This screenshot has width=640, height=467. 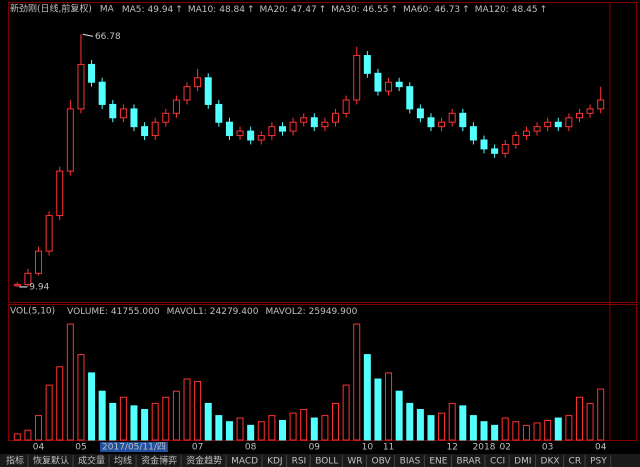 I want to click on indicator: MA60: 46.73 ↑, so click(x=436, y=10).